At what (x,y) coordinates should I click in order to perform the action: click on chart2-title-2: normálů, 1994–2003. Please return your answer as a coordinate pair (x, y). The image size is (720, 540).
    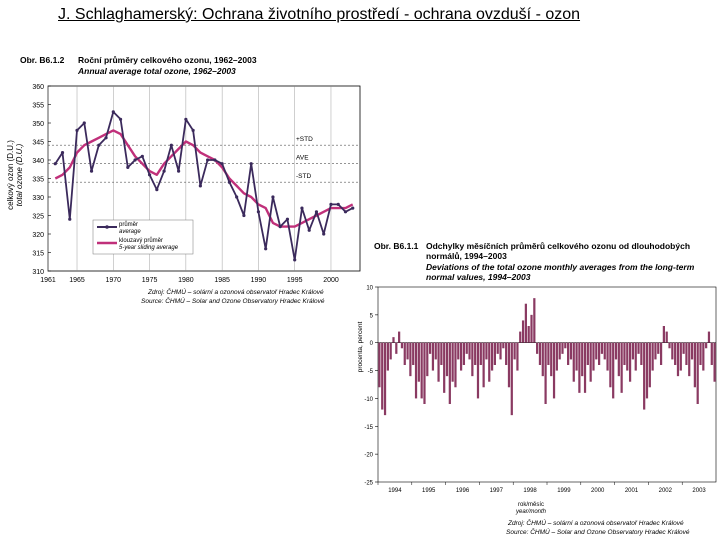
    Looking at the image, I should click on (466, 256).